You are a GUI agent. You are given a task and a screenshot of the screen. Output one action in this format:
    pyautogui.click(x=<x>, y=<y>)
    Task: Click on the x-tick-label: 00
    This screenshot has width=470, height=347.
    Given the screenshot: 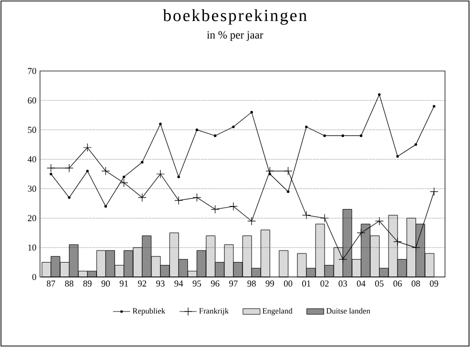 What is the action you would take?
    pyautogui.click(x=288, y=283)
    